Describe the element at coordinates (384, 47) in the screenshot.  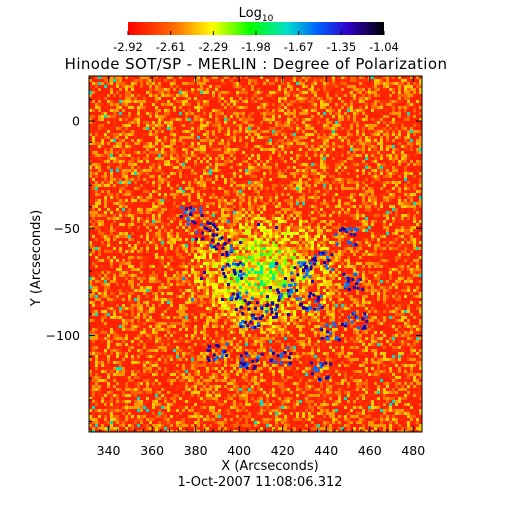
I see `colorbar-tick-label: -1.04` at that location.